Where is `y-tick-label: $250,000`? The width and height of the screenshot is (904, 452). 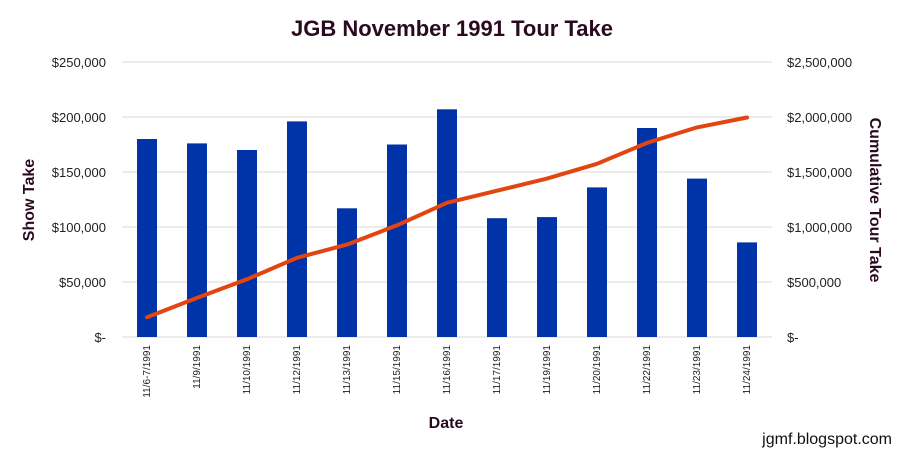
y-tick-label: $250,000 is located at coordinates (79, 62).